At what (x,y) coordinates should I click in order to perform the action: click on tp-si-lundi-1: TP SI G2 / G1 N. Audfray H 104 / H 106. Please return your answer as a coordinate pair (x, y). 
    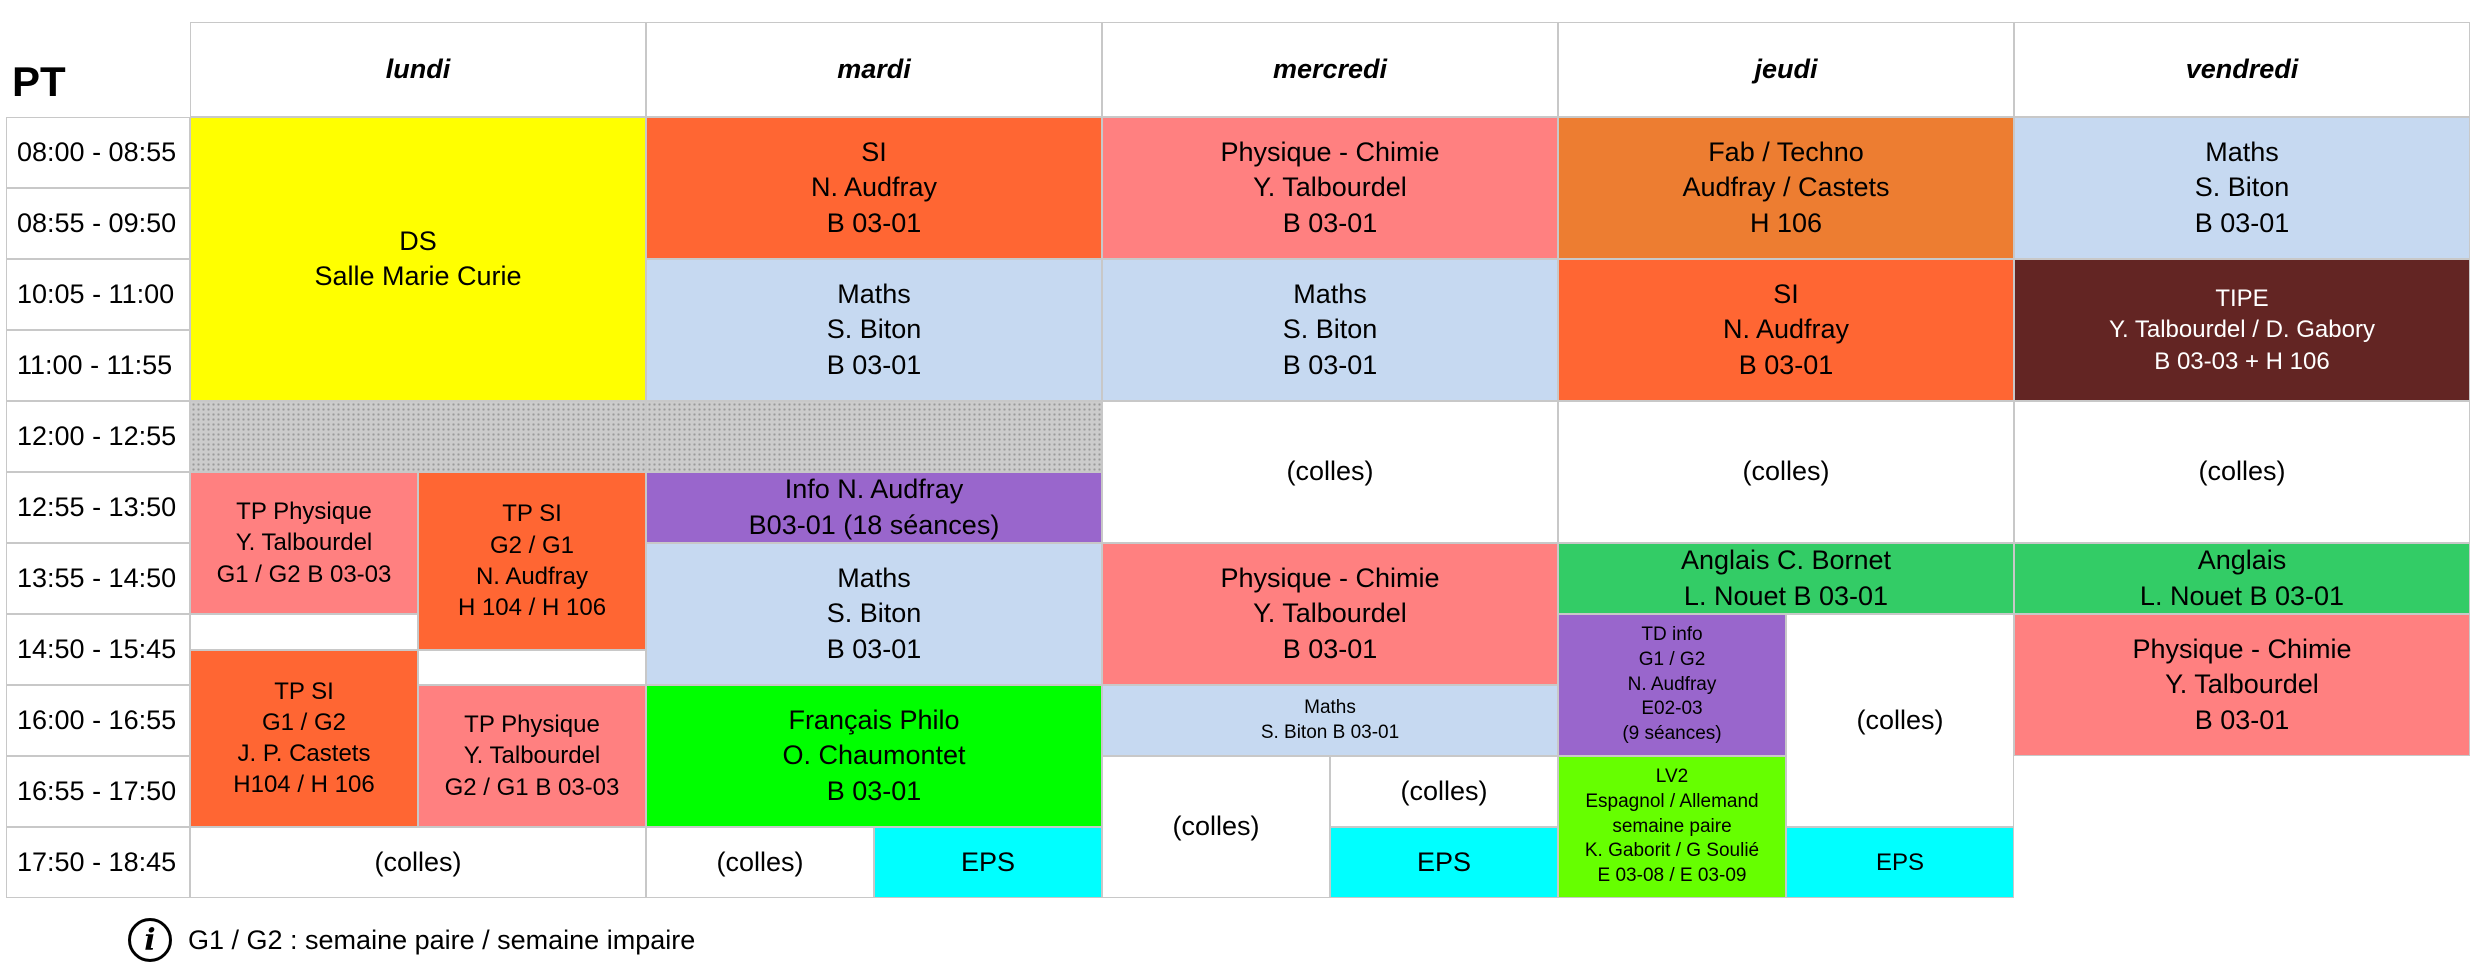
    Looking at the image, I should click on (532, 561).